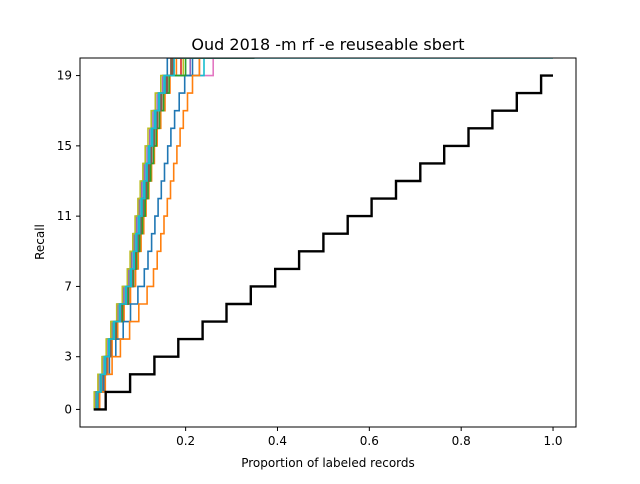 The width and height of the screenshot is (640, 484). Describe the element at coordinates (327, 44) in the screenshot. I see `chart-title: Oud 2018 -m rf -e reuseable sbert` at that location.